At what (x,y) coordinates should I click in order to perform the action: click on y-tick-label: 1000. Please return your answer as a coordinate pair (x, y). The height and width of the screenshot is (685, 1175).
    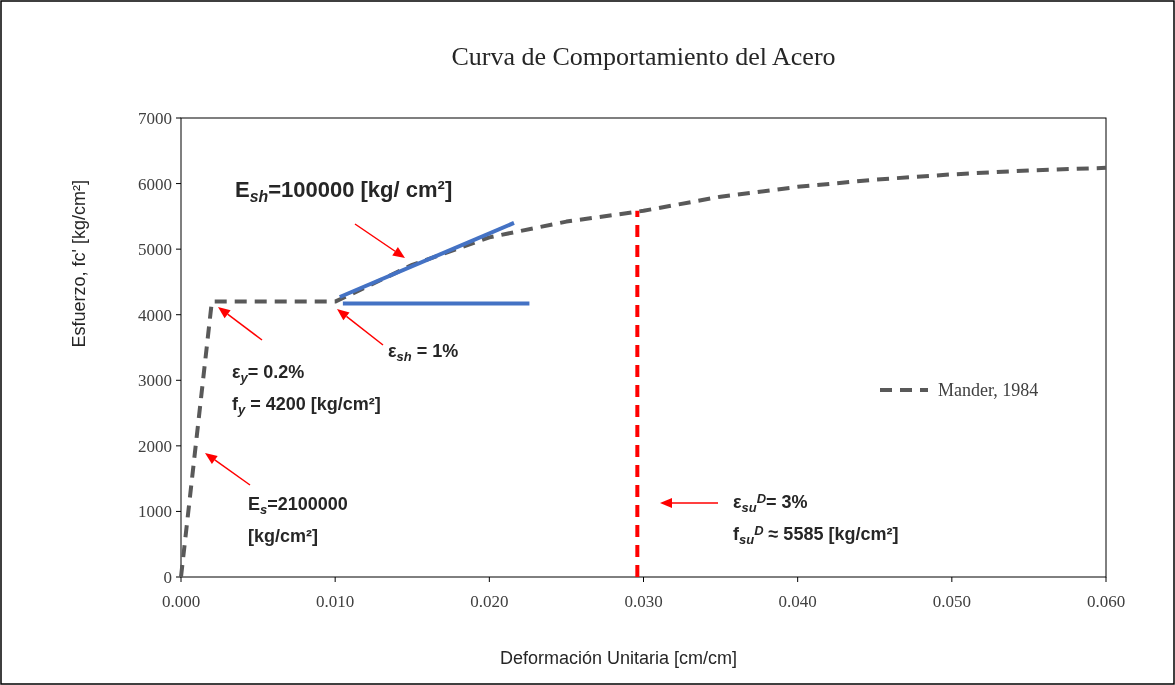
    Looking at the image, I should click on (155, 512).